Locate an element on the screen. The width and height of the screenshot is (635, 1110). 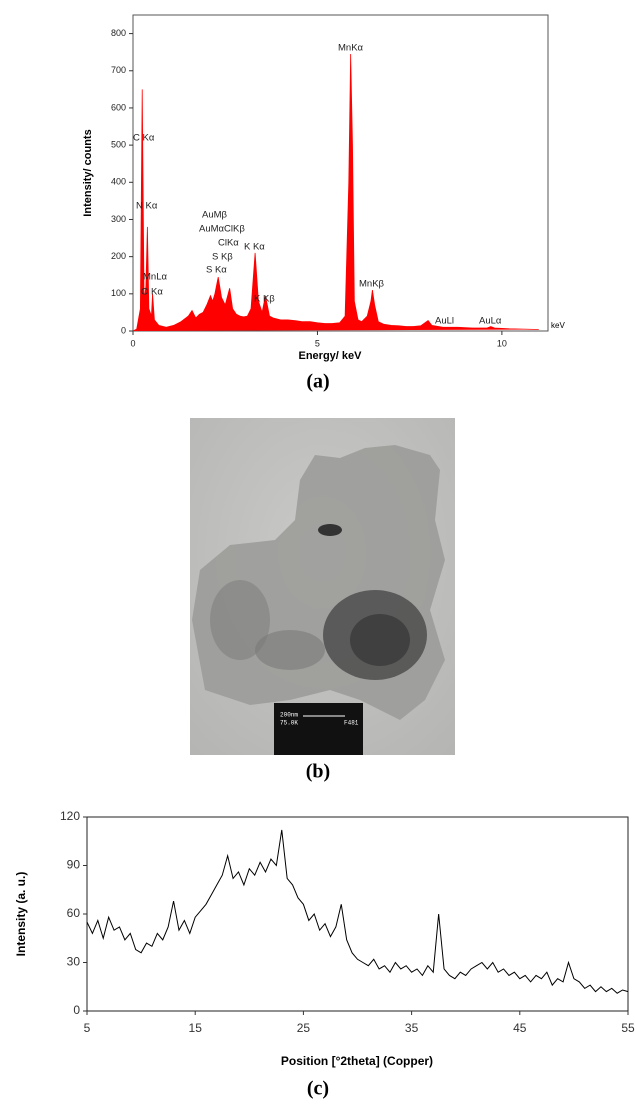
peak-annotation: AuLα is located at coordinates (490, 321).